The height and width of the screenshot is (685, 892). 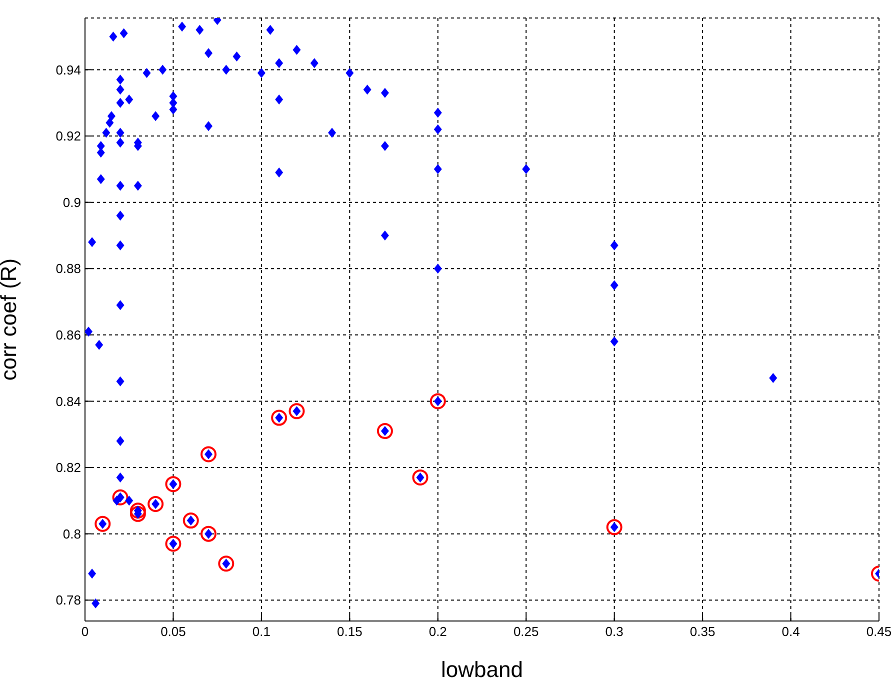 I want to click on x-axis-title: lowband, so click(x=482, y=669).